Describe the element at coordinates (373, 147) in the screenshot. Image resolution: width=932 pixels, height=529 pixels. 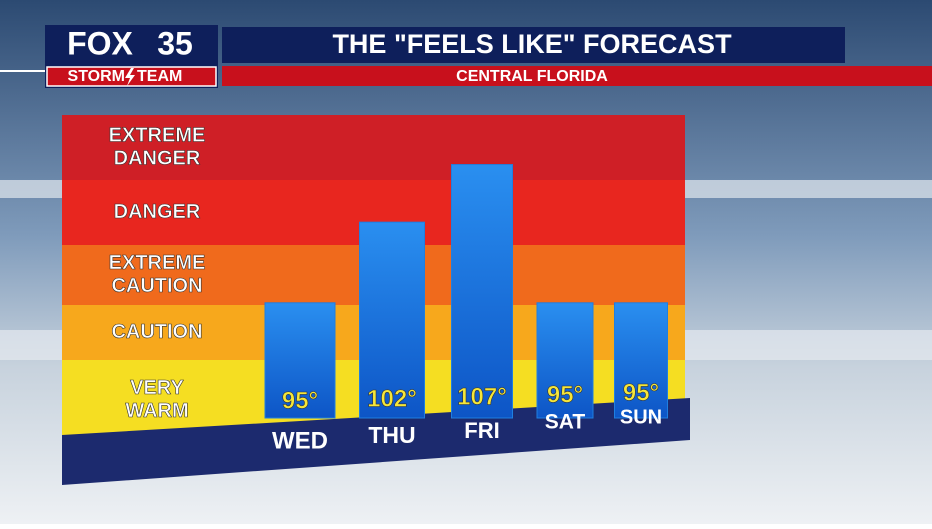
I see `zone-band` at that location.